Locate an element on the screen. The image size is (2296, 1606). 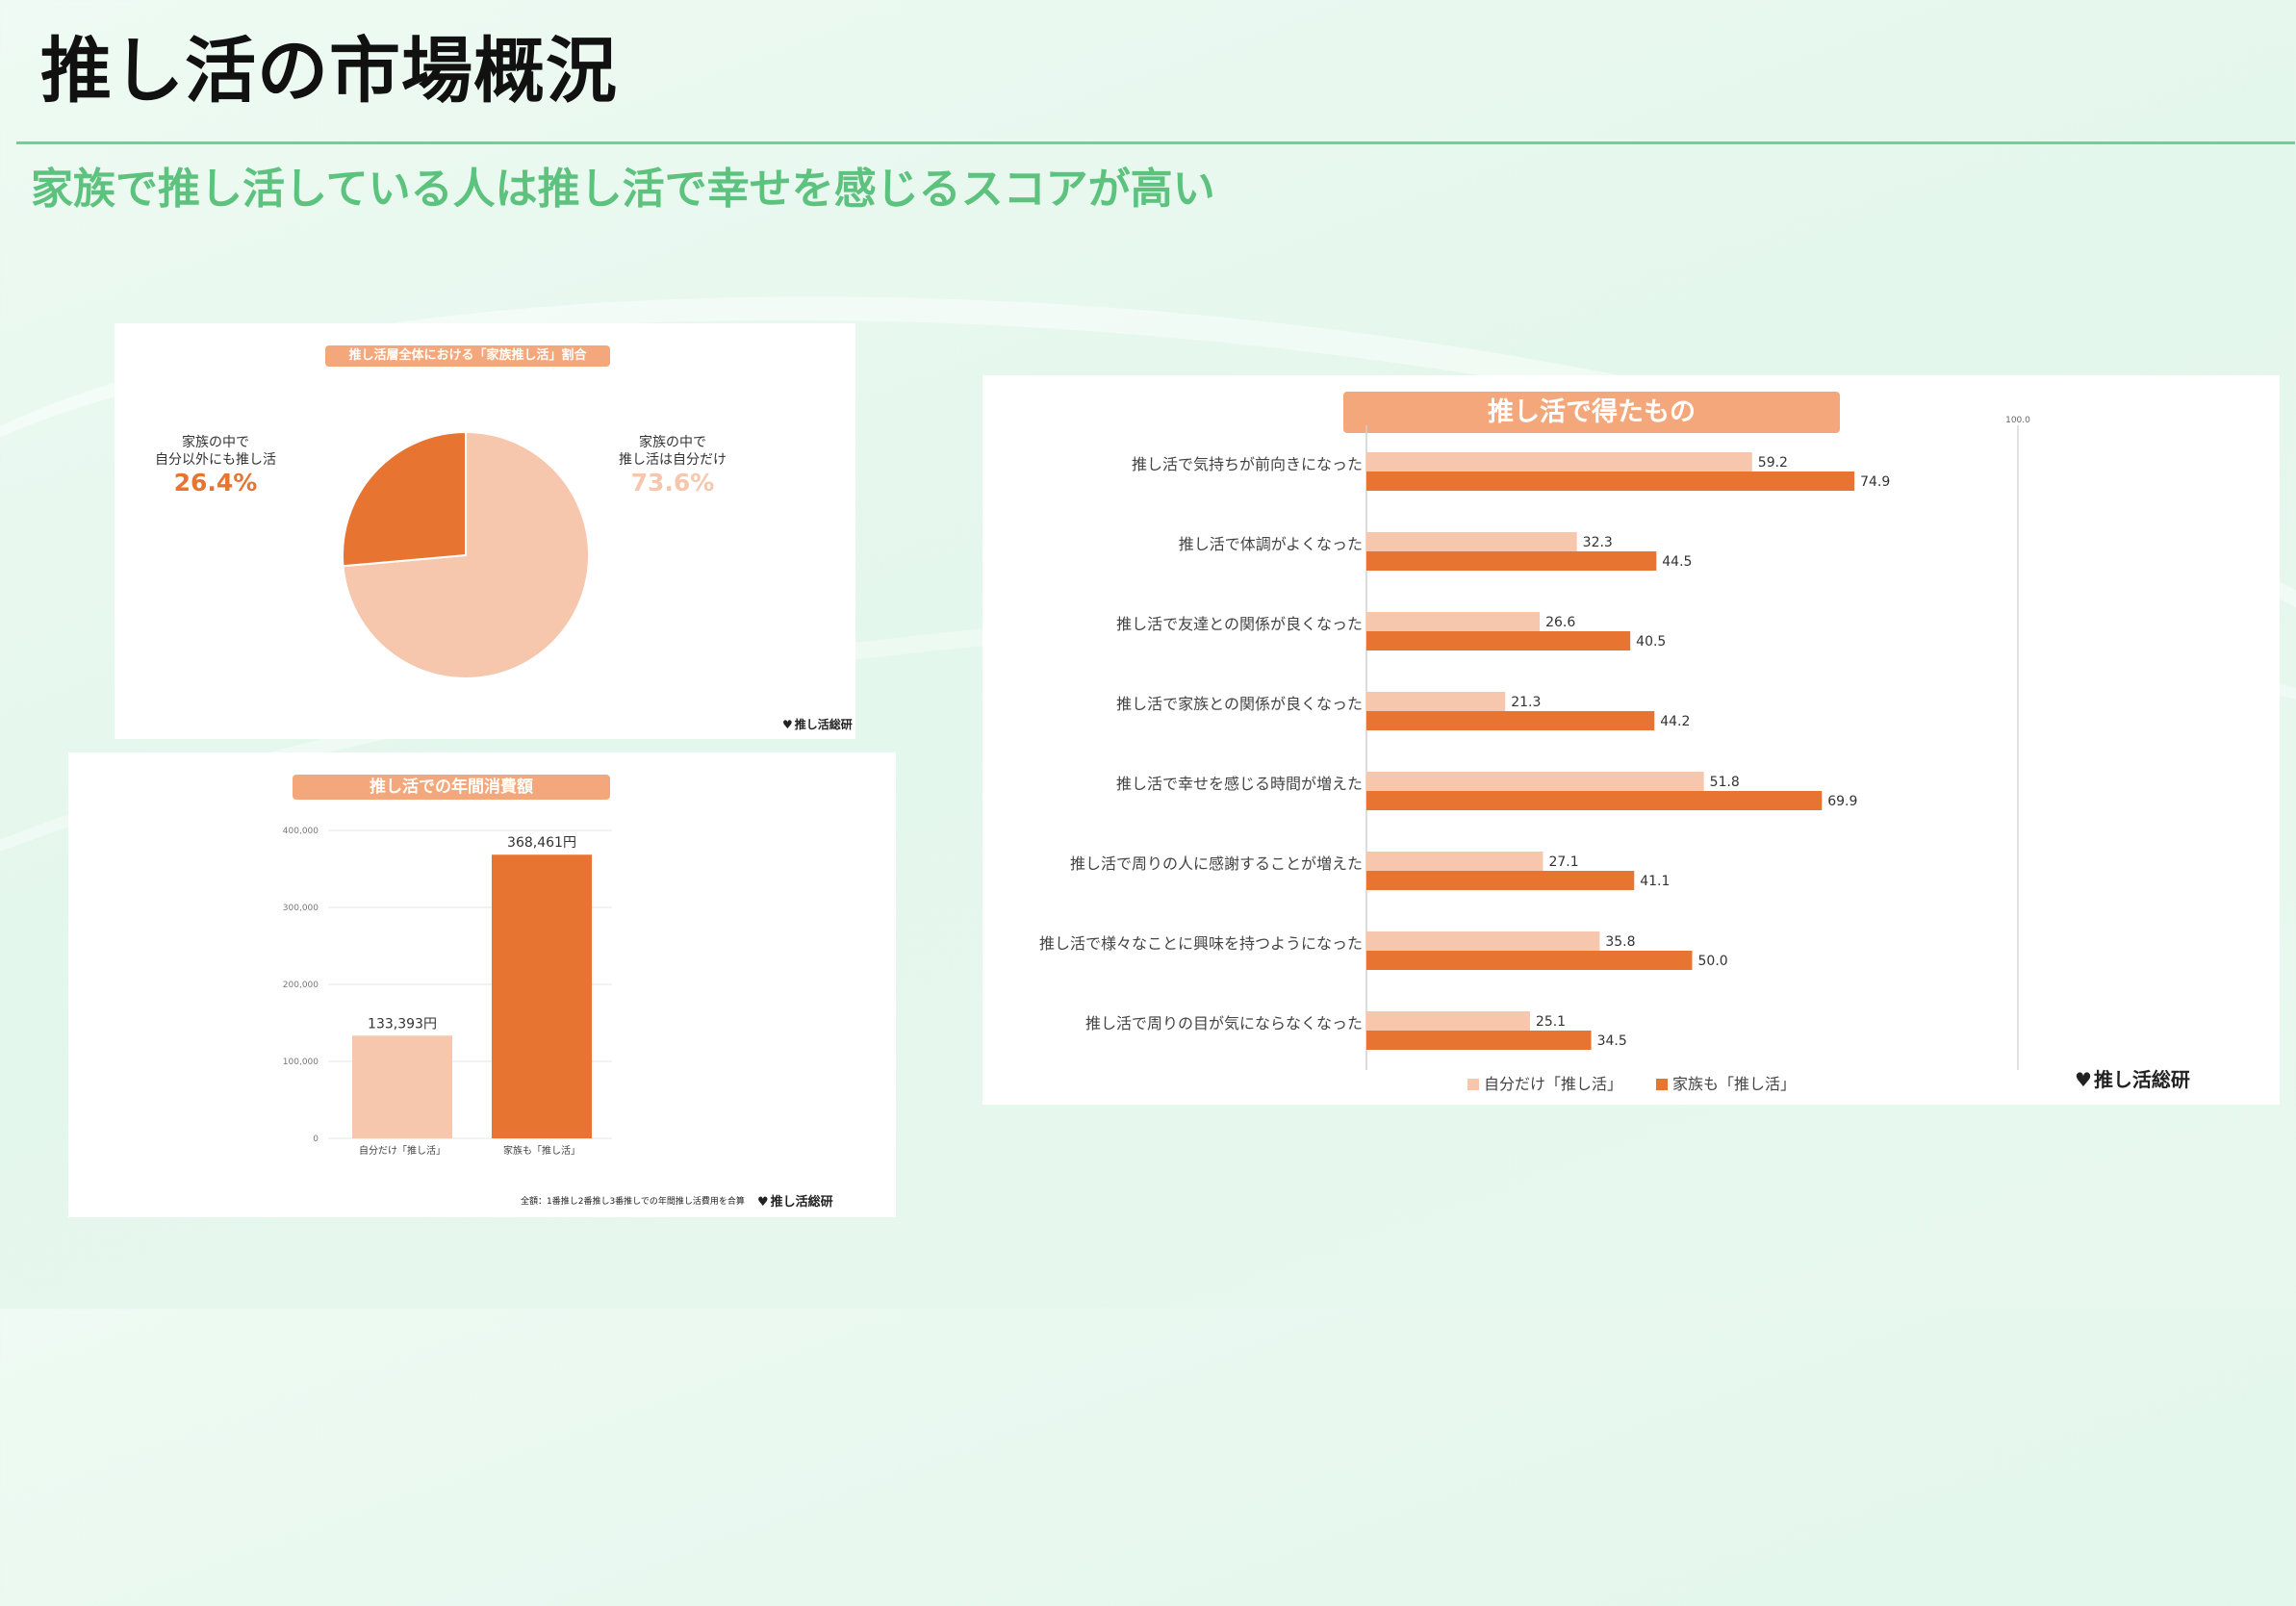
pie-label-light-line1: 家族の中で is located at coordinates (672, 442).